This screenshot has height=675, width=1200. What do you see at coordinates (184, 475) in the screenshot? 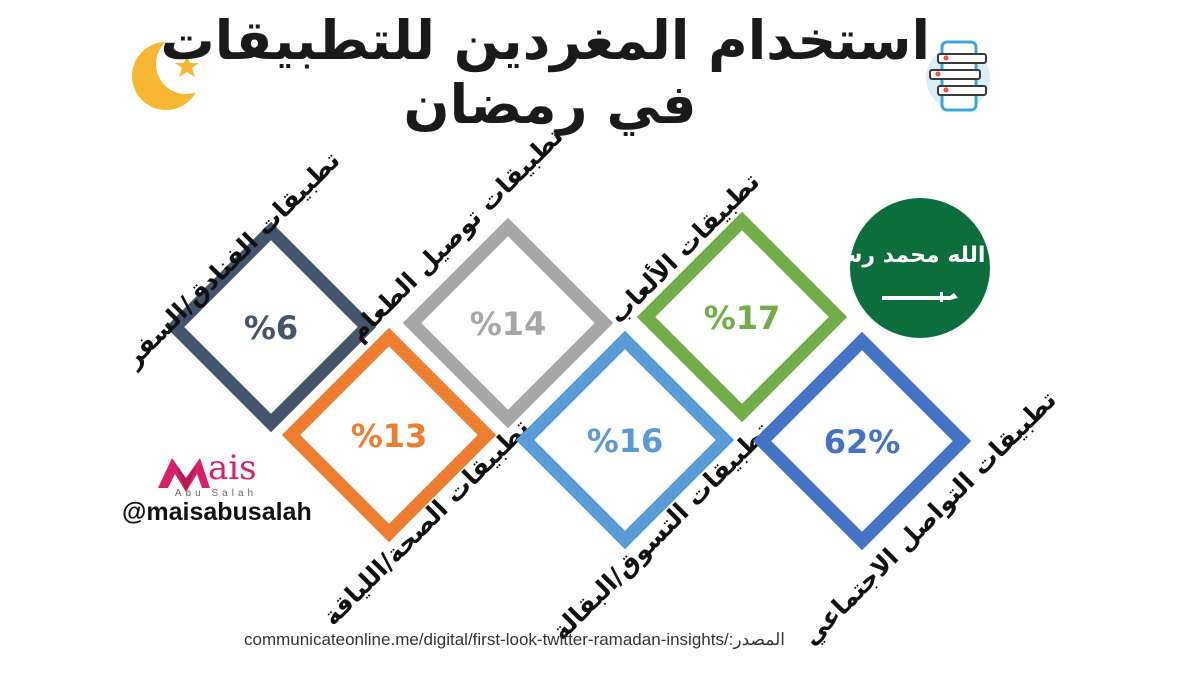
I see `mais-logo-icon` at bounding box center [184, 475].